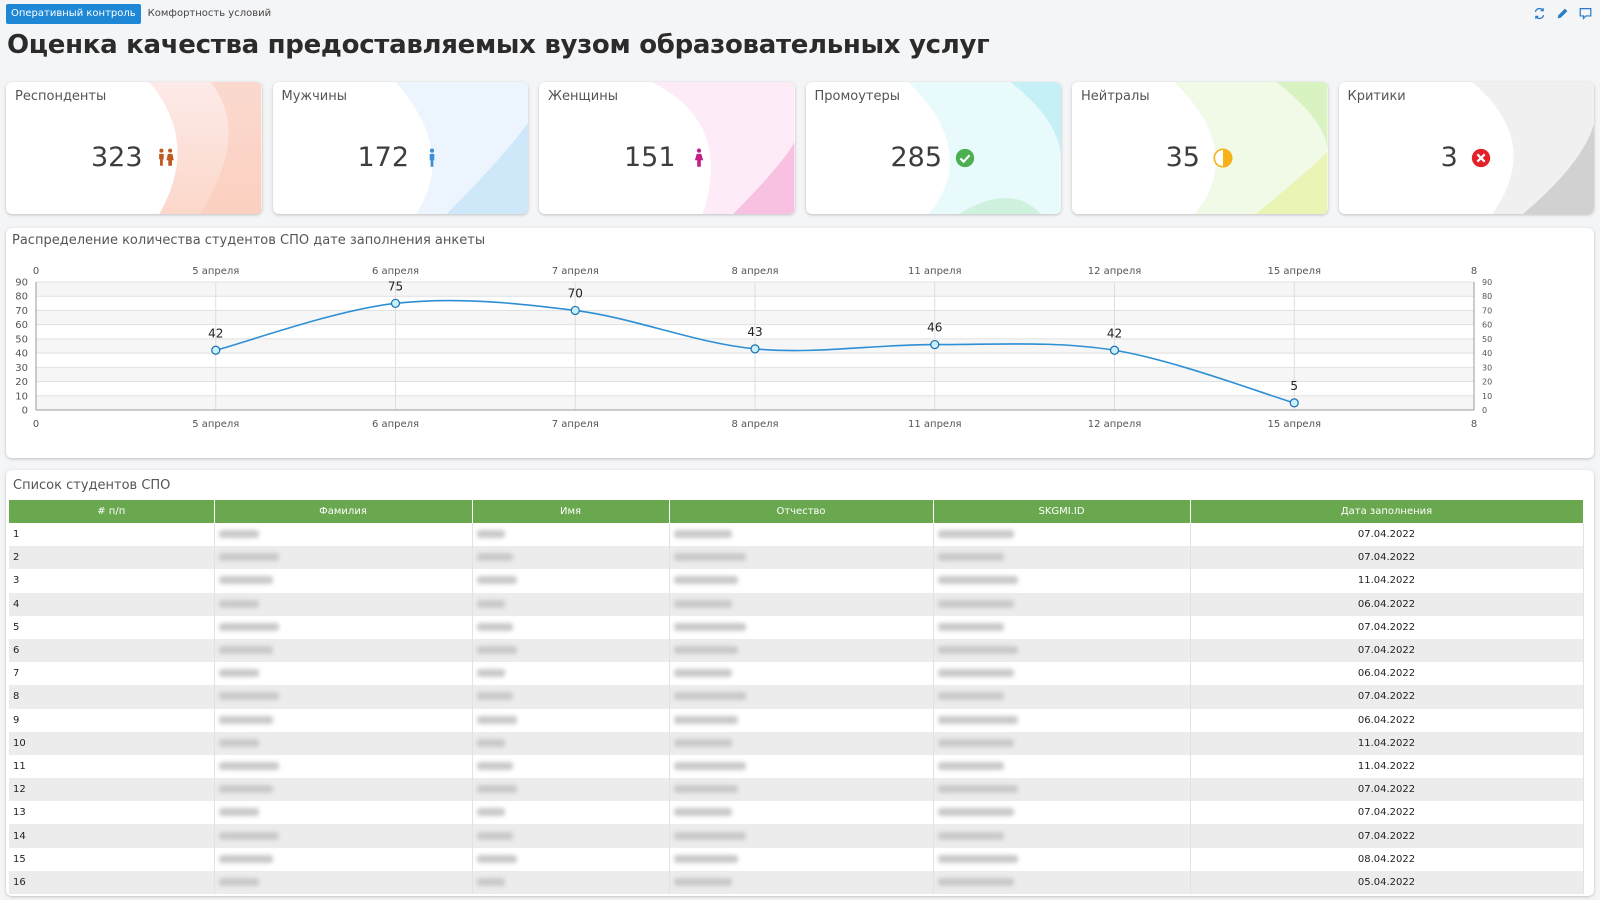  Describe the element at coordinates (1114, 424) in the screenshot. I see `x-tick-label: 12 апреля` at that location.